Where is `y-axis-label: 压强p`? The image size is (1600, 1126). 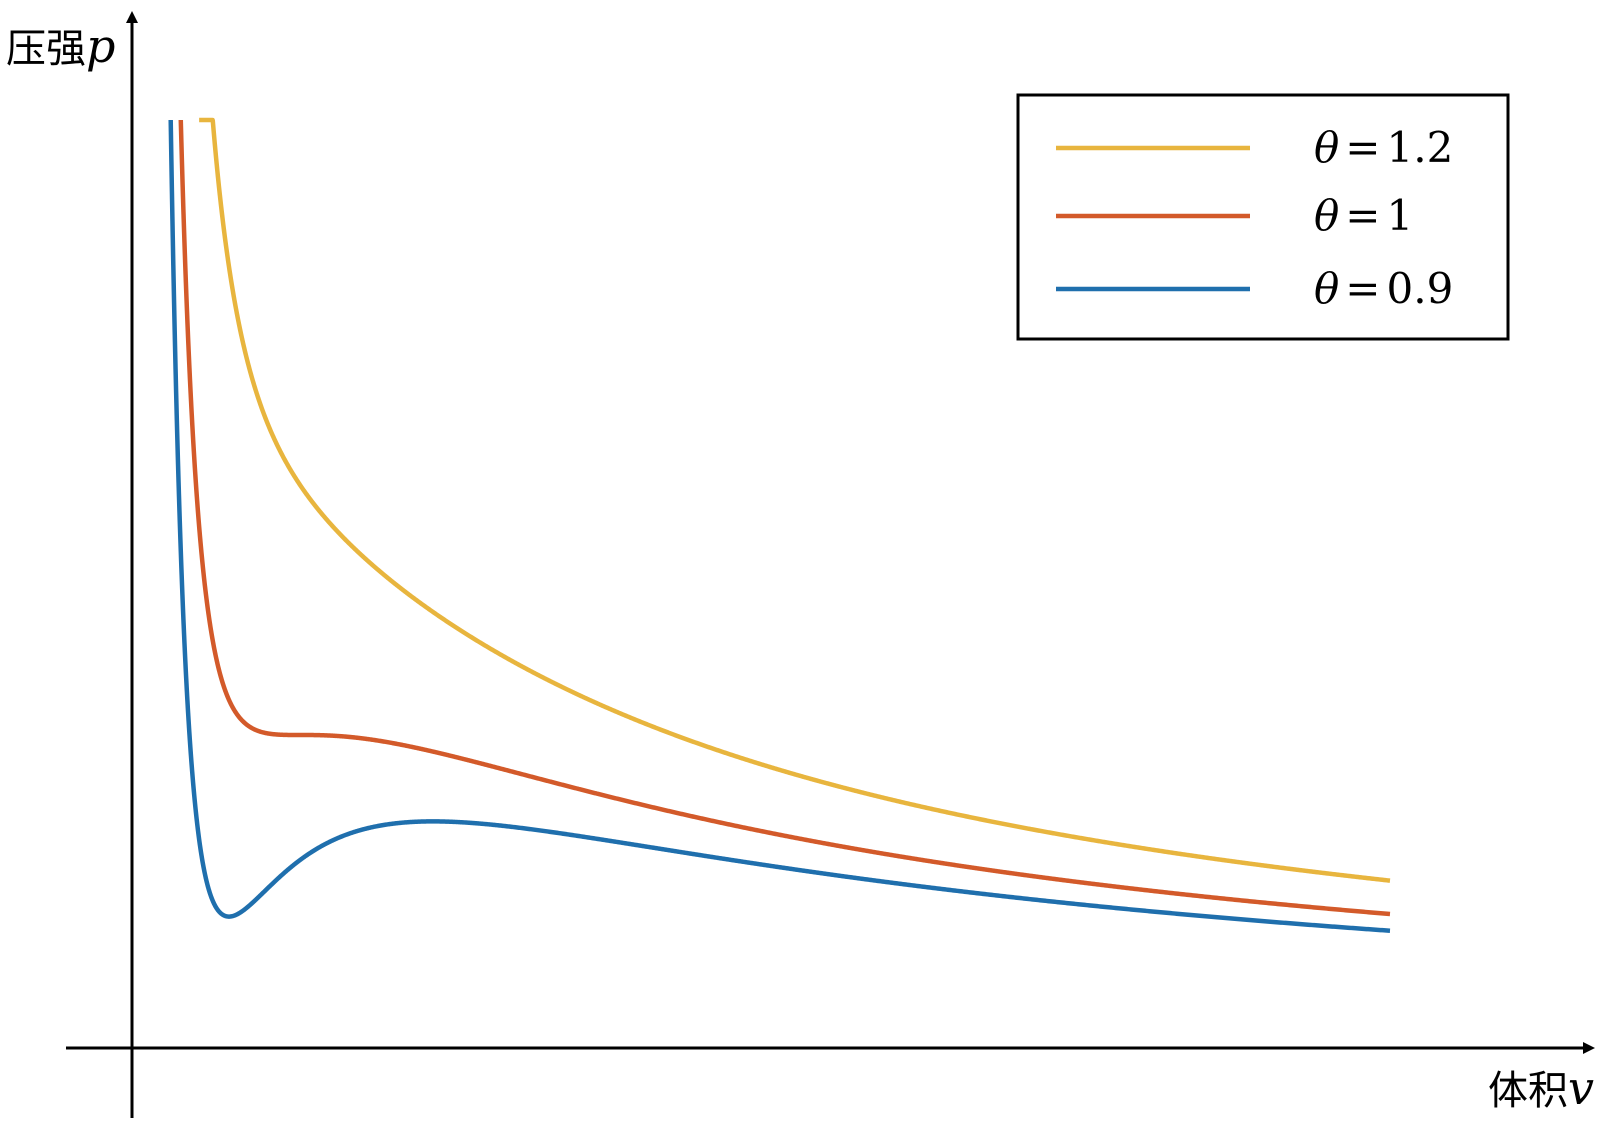
y-axis-label: 压强p is located at coordinates (60, 46).